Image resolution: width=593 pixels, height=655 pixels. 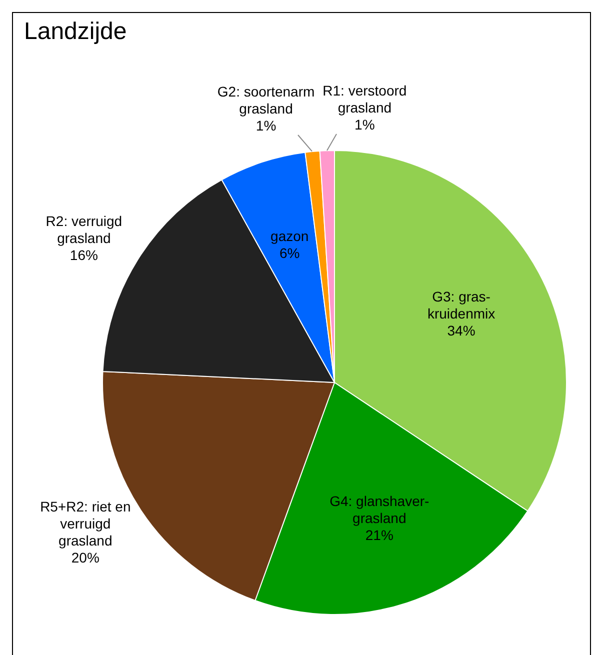 What do you see at coordinates (85, 523) in the screenshot?
I see `slice-label: R5+R2: riet en verruigd grasland` at bounding box center [85, 523].